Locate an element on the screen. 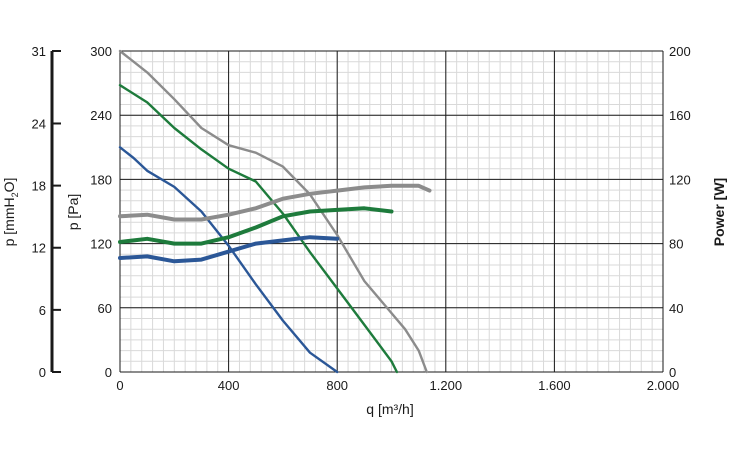  power-tick-label: 80 is located at coordinates (676, 244).